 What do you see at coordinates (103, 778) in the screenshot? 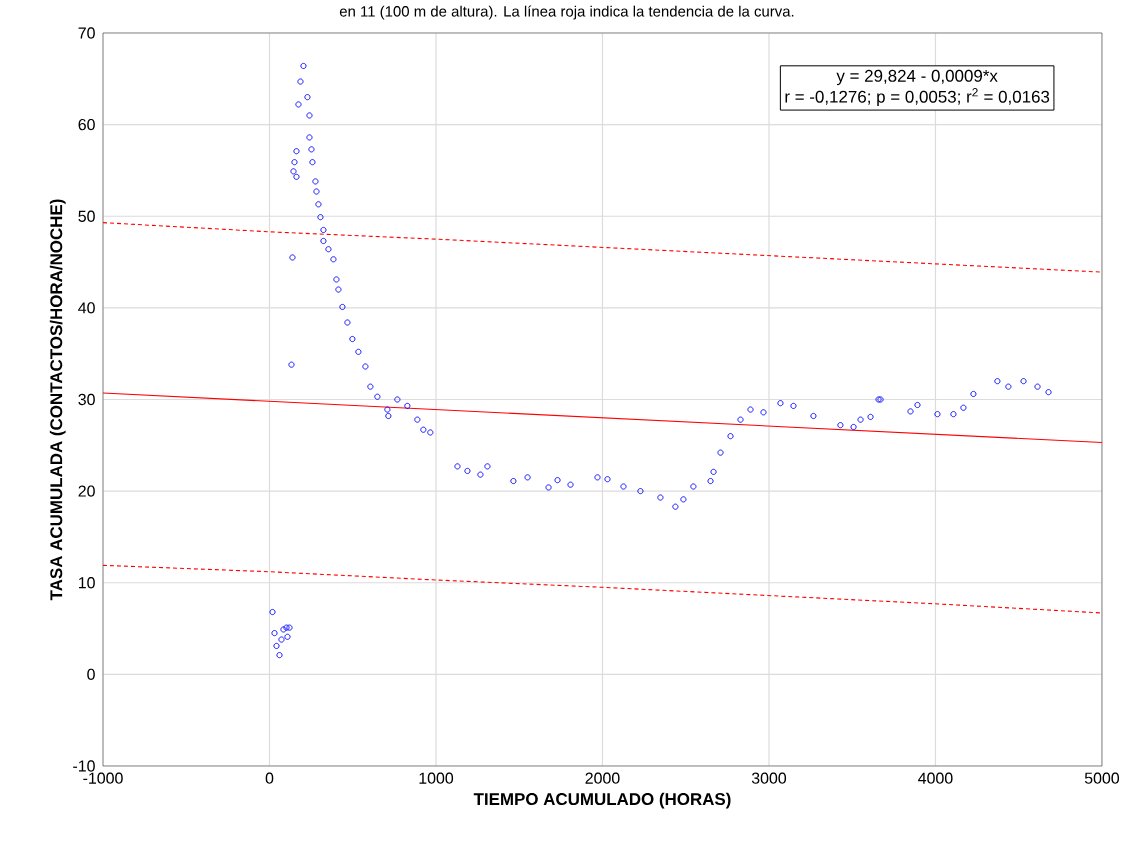
I see `x-tick-label: -1000` at bounding box center [103, 778].